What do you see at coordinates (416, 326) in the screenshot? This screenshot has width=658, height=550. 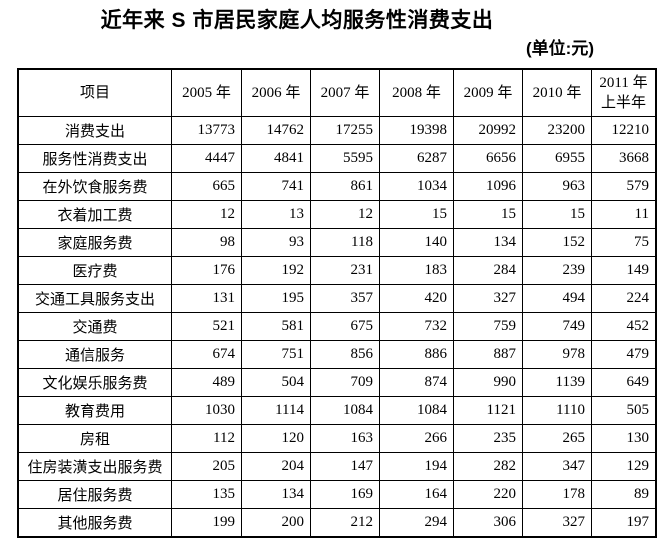 I see `data-cell: 732` at bounding box center [416, 326].